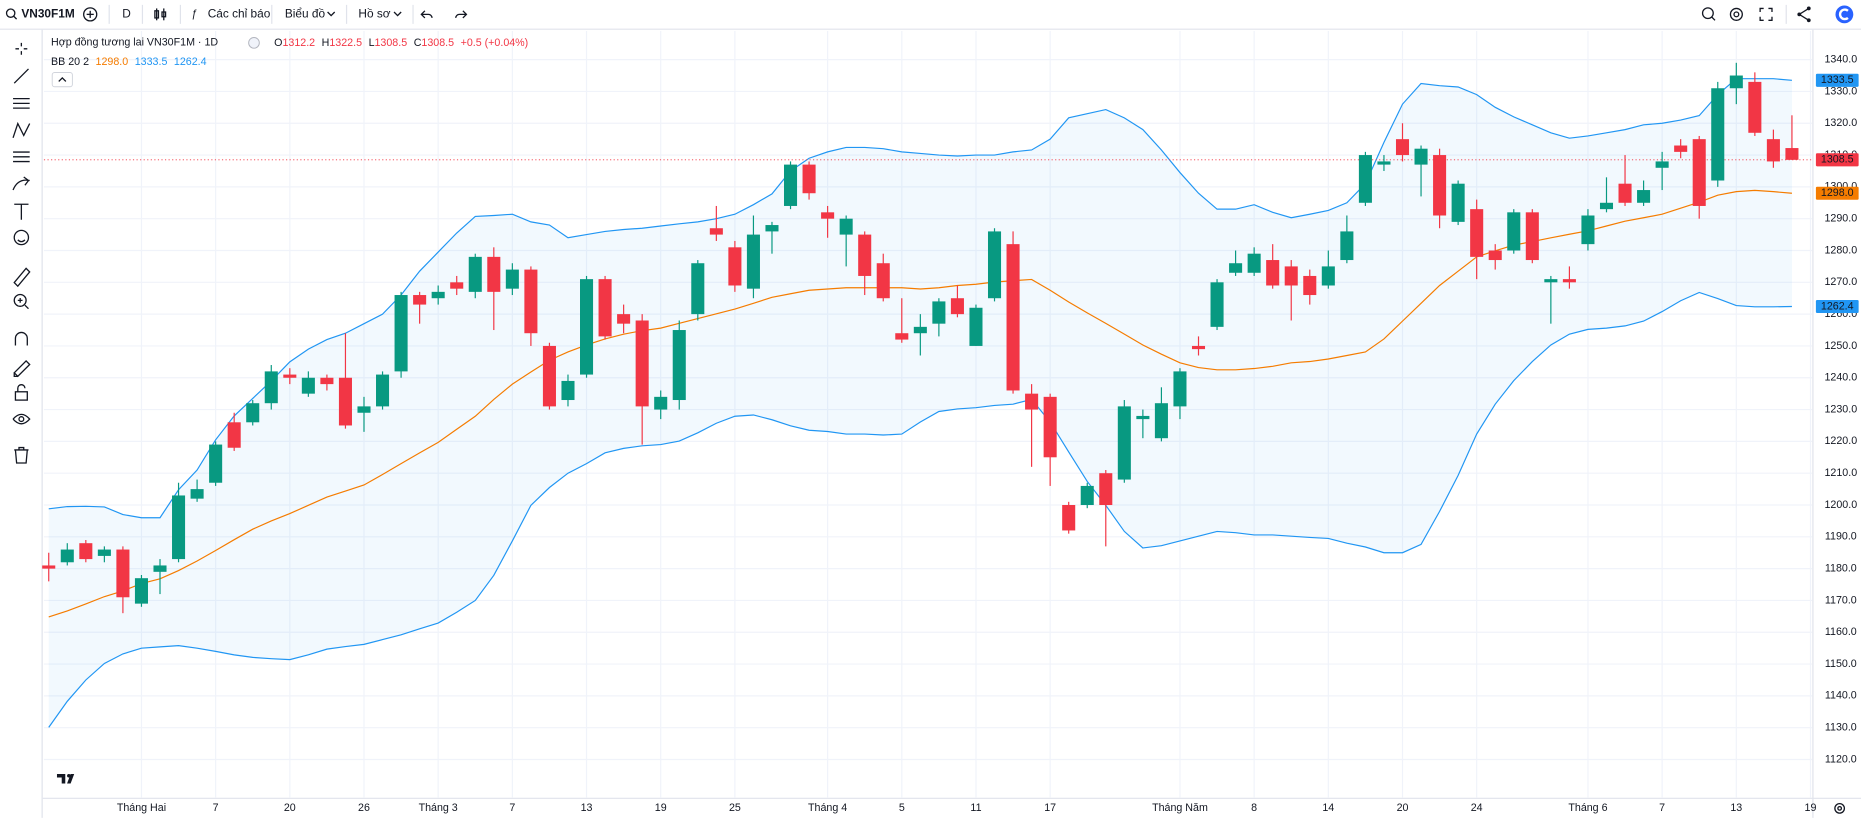 This screenshot has height=818, width=1861. I want to click on magnet-tool, so click(21, 338).